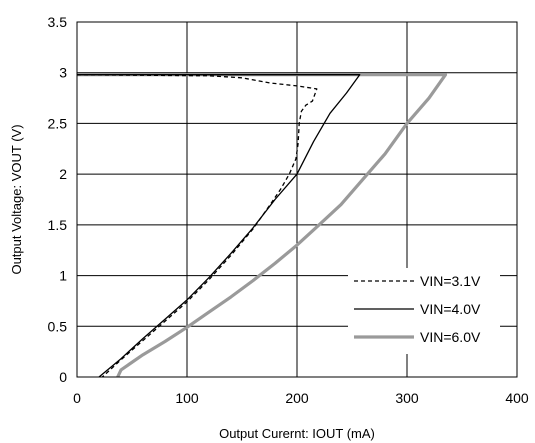 The image size is (535, 443). I want to click on legend-label: VIN=4.0V, so click(450, 309).